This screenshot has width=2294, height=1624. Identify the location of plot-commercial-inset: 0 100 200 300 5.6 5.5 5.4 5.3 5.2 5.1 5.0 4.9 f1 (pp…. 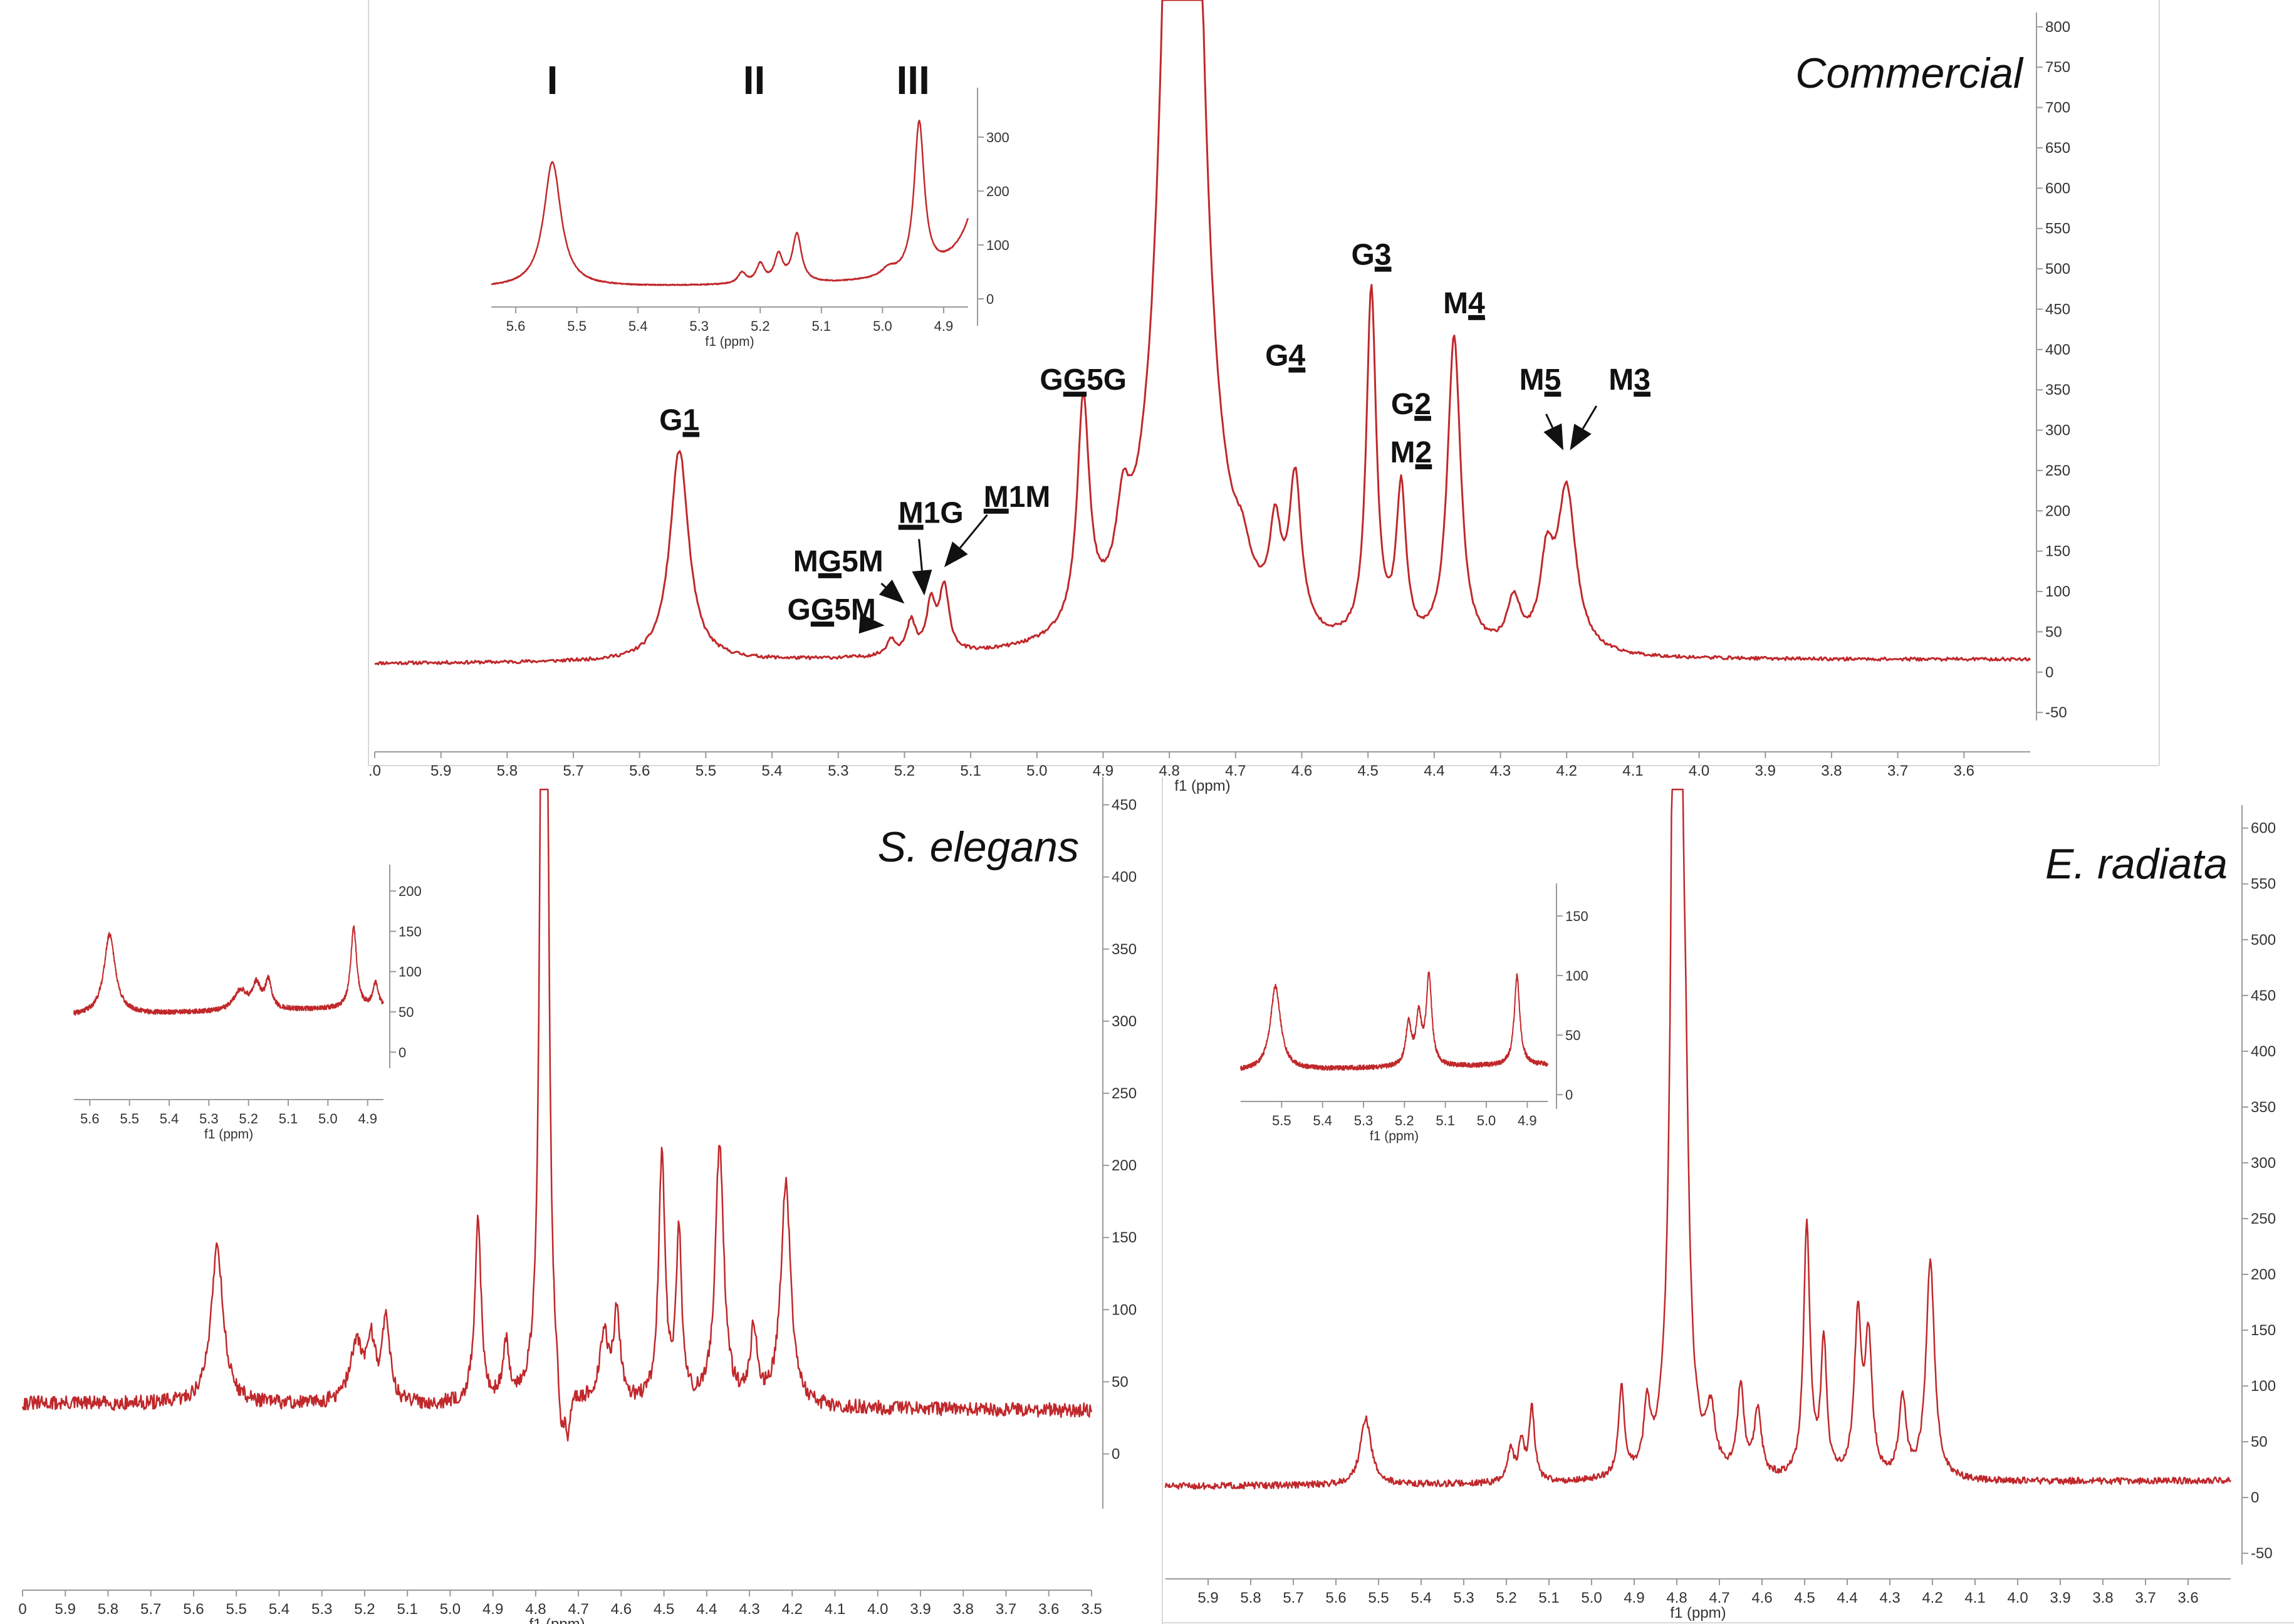
(750, 203).